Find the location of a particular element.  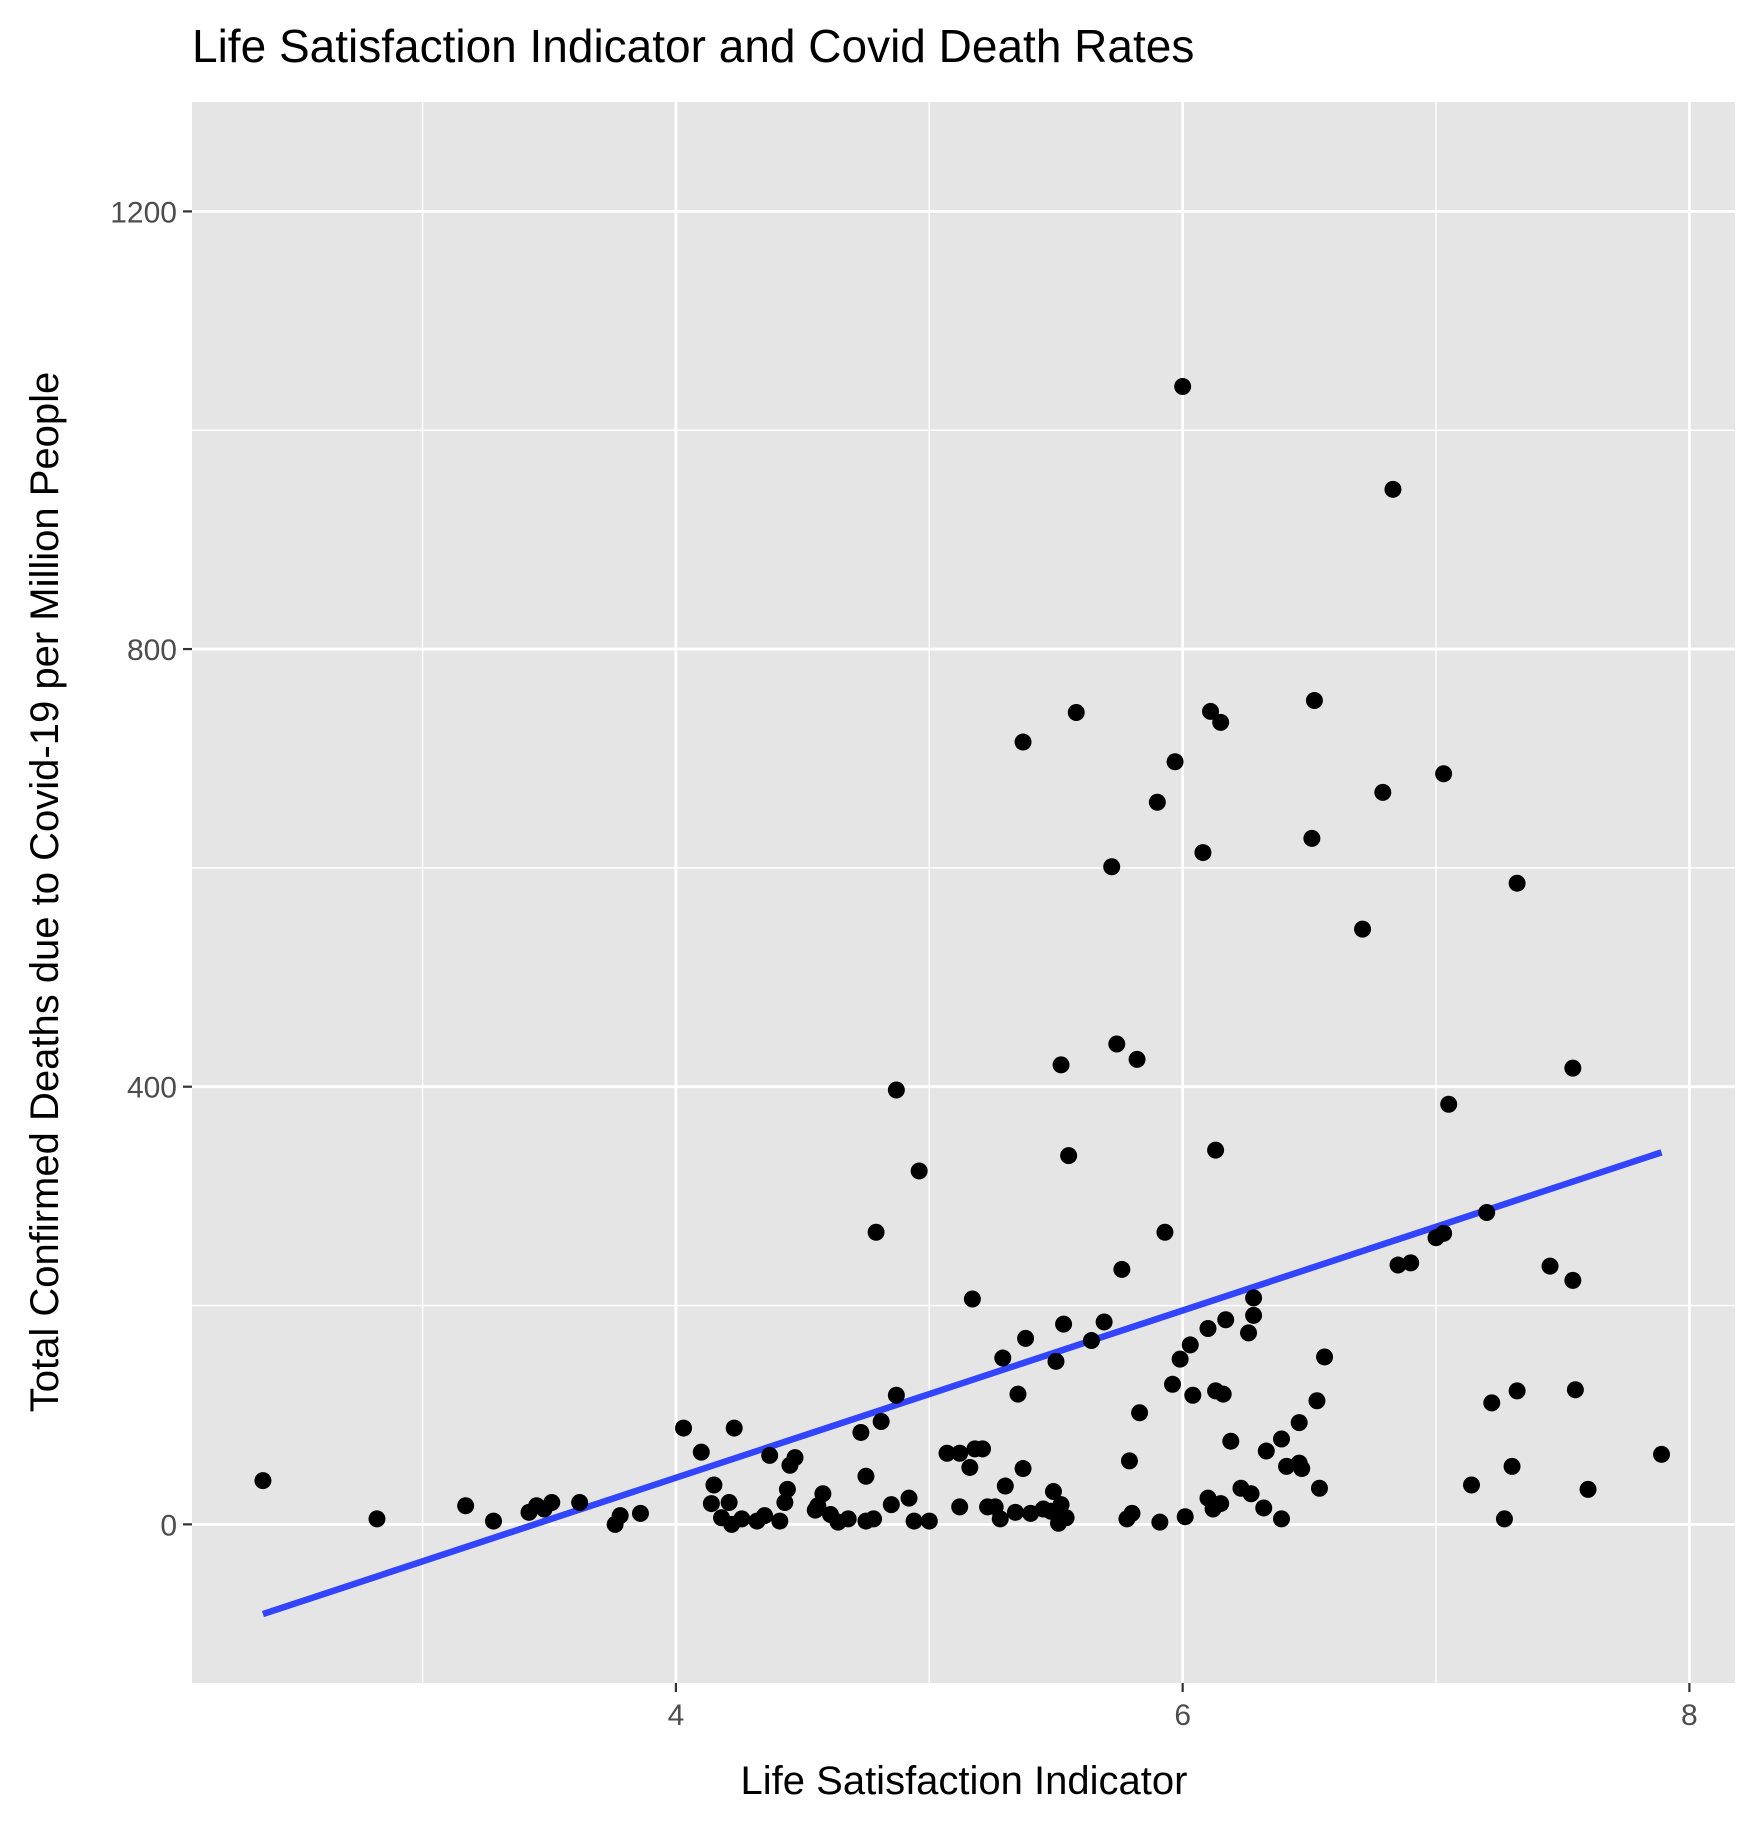

x-axis: 4 6 8 is located at coordinates (1183, 1707).